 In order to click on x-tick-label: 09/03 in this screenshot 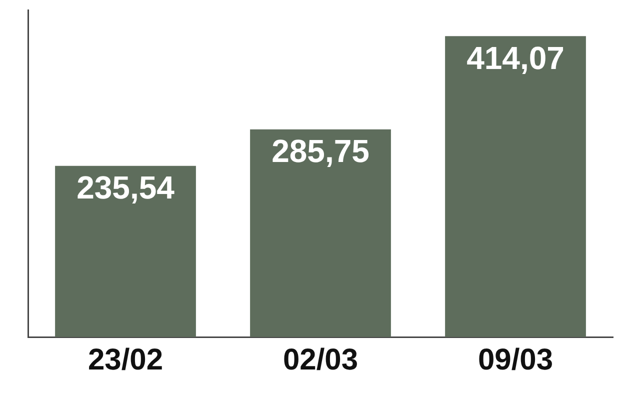, I will do `click(516, 359)`.